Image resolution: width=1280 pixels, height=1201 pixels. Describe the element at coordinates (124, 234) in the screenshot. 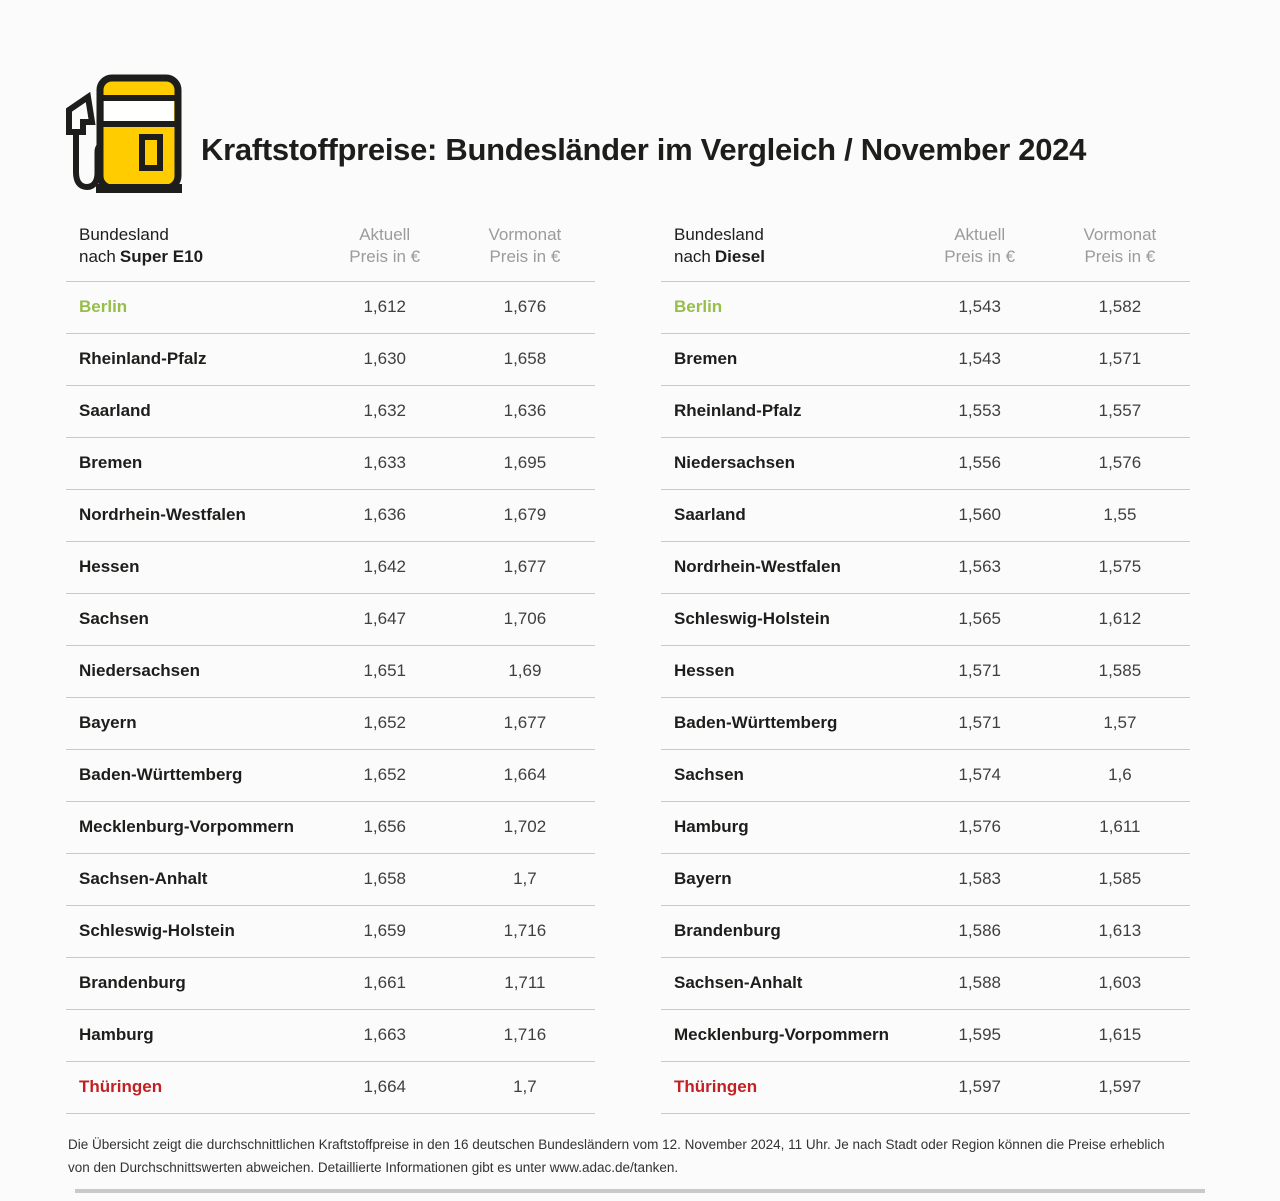

I see `bundesland-label: Bundesland` at that location.